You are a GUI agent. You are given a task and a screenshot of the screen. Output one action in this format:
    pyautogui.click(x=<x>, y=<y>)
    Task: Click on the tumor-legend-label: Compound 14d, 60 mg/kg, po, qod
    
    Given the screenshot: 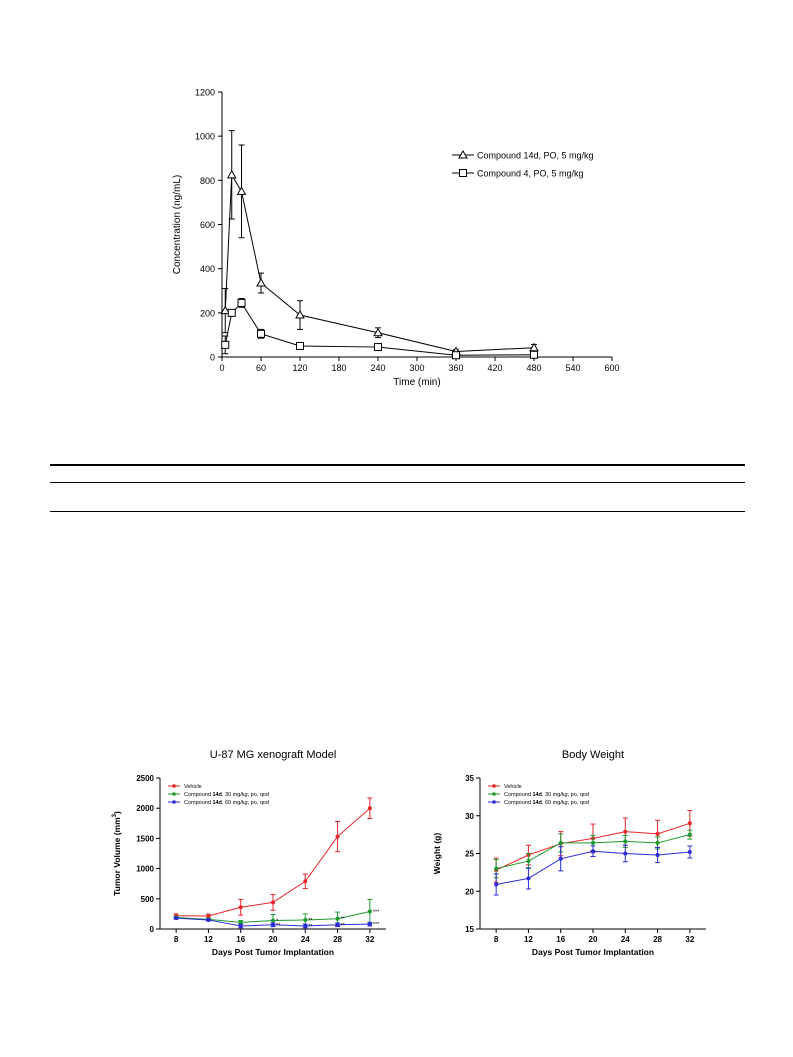 What is the action you would take?
    pyautogui.click(x=226, y=803)
    